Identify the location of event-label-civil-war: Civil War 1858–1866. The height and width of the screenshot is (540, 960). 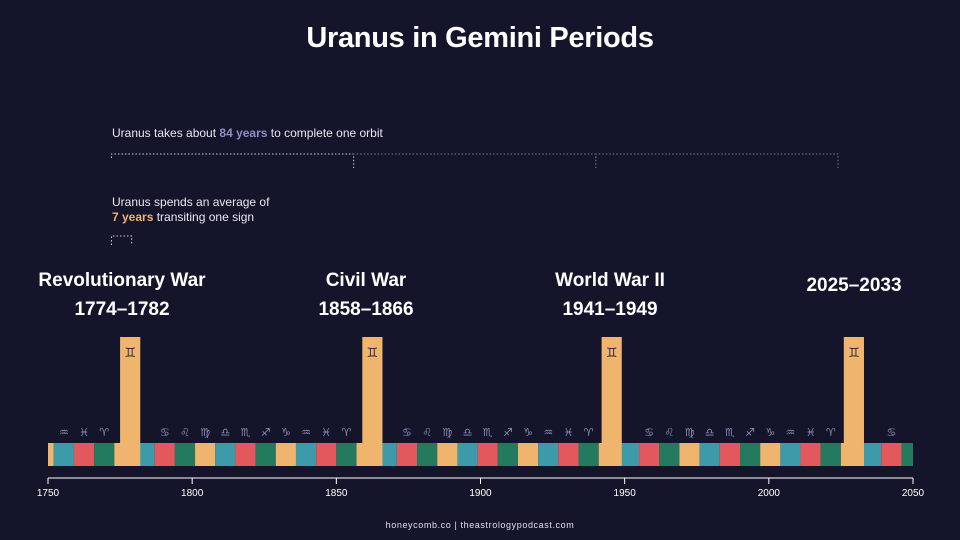
(366, 295).